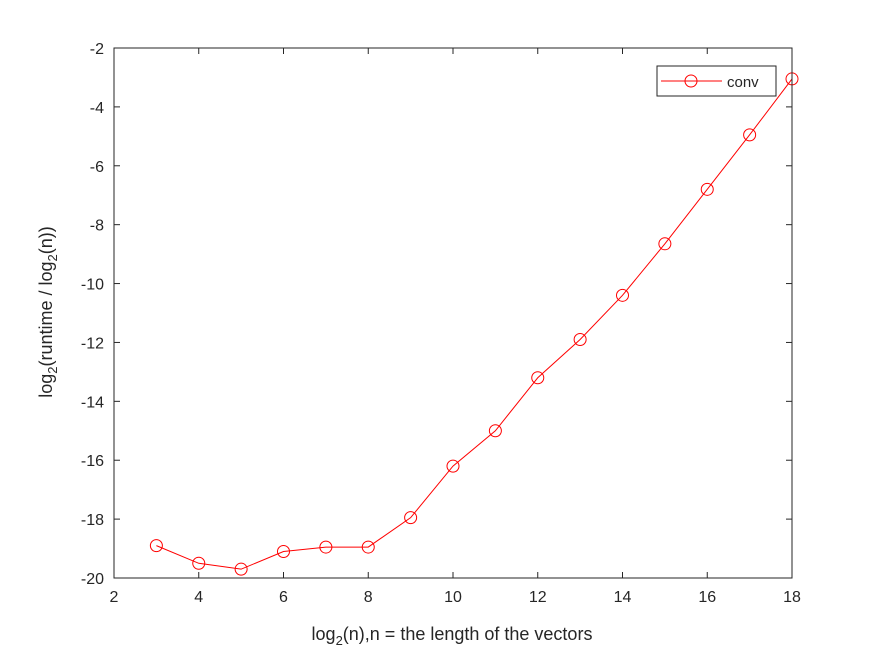 This screenshot has width=875, height=656. What do you see at coordinates (716, 81) in the screenshot?
I see `legend: conv` at bounding box center [716, 81].